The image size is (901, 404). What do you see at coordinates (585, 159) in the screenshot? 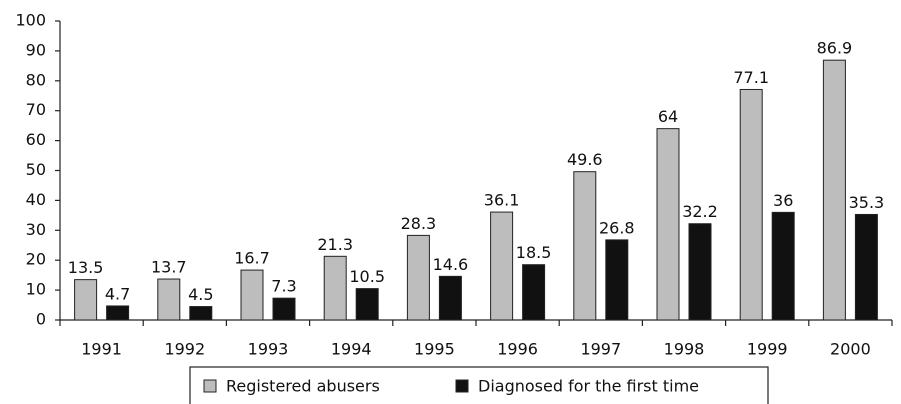
I see `data-label: 49.6` at bounding box center [585, 159].